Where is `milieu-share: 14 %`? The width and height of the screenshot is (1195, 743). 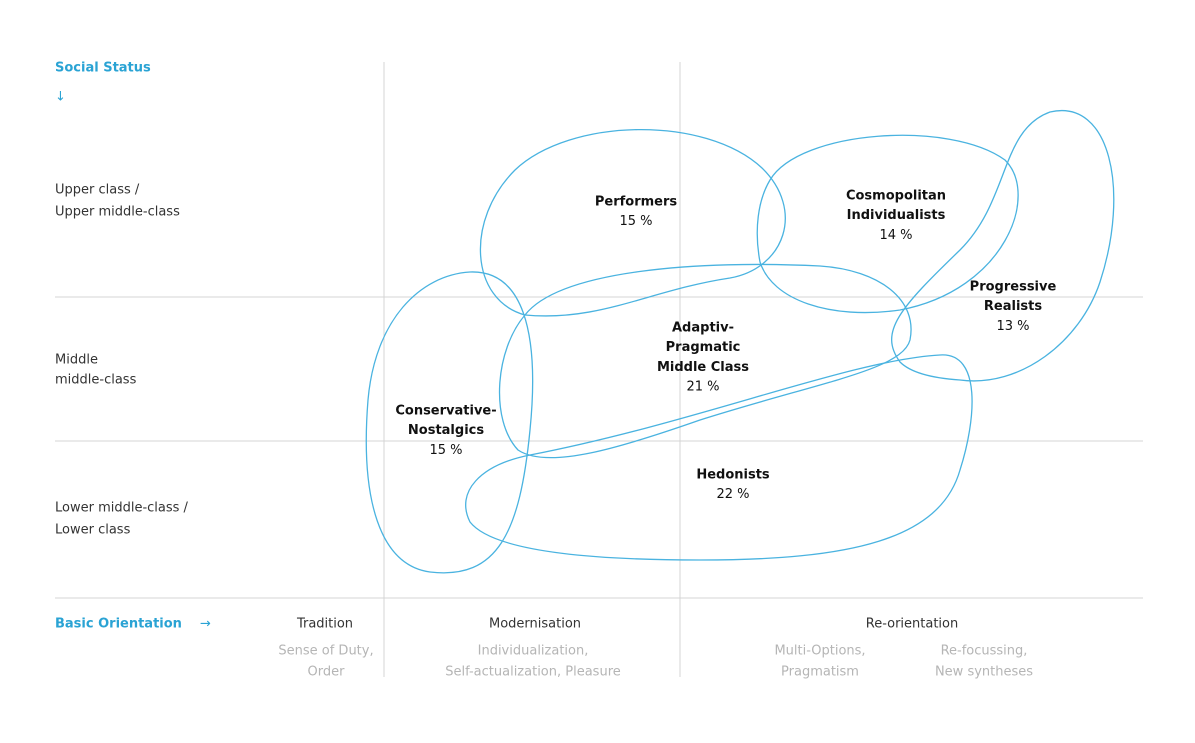 milieu-share: 14 % is located at coordinates (895, 235).